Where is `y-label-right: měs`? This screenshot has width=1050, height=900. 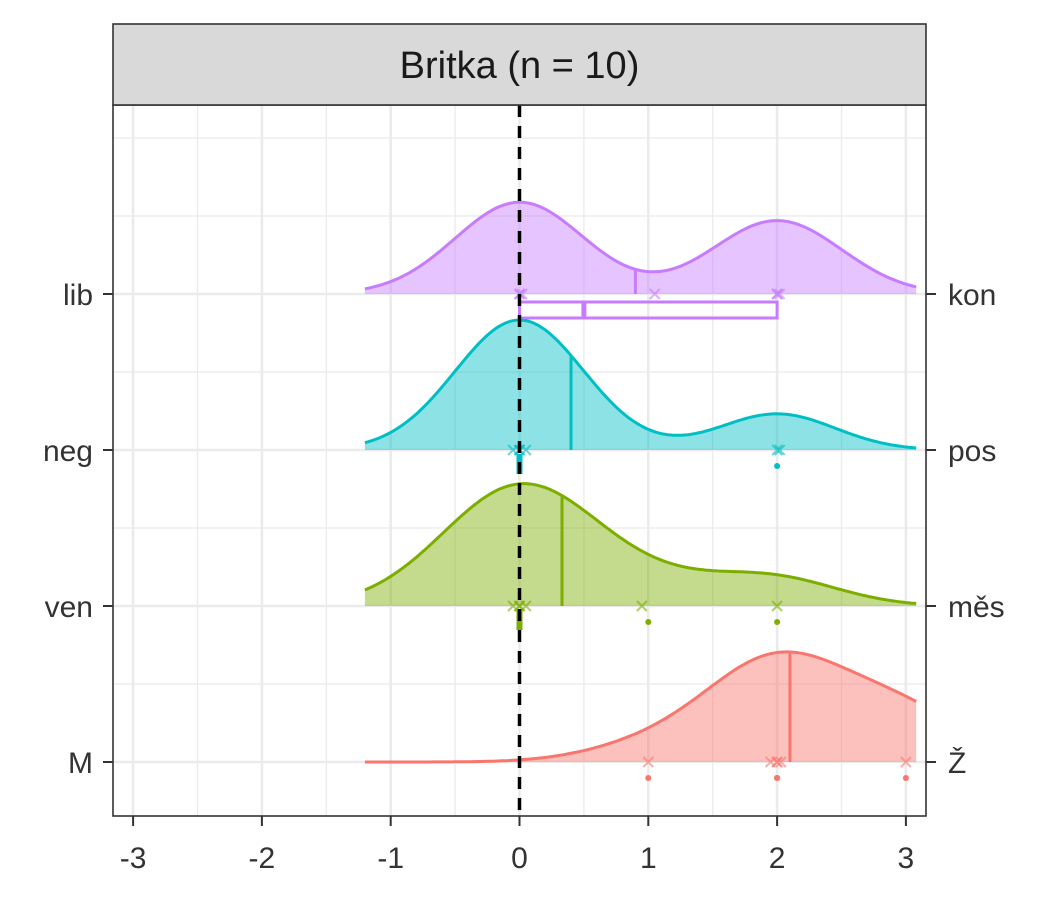 y-label-right: měs is located at coordinates (976, 607).